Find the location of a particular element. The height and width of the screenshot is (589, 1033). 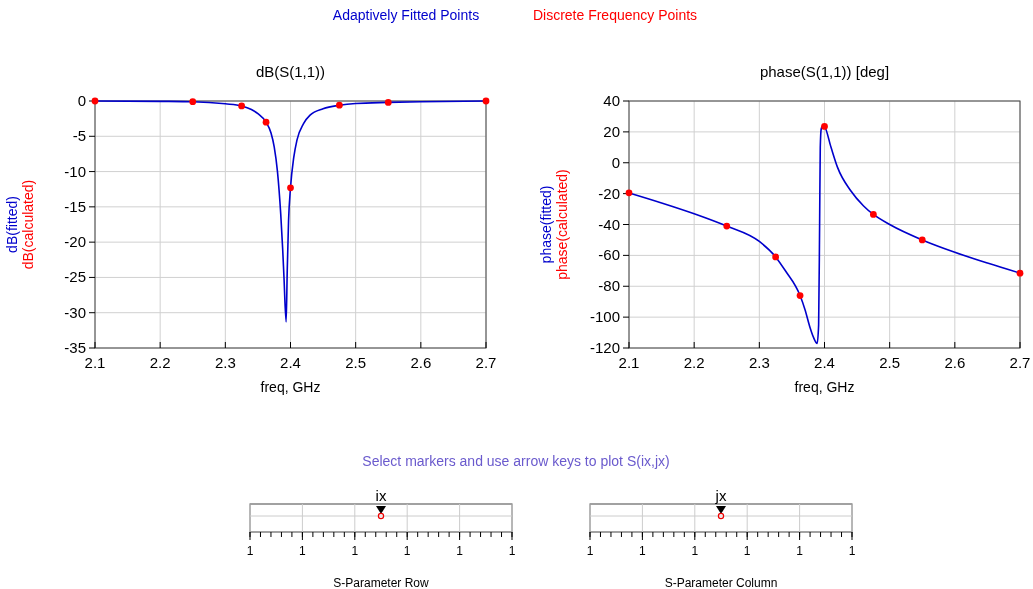

y-axis-title: dB(fitted) dB(calculated) is located at coordinates (20, 224).